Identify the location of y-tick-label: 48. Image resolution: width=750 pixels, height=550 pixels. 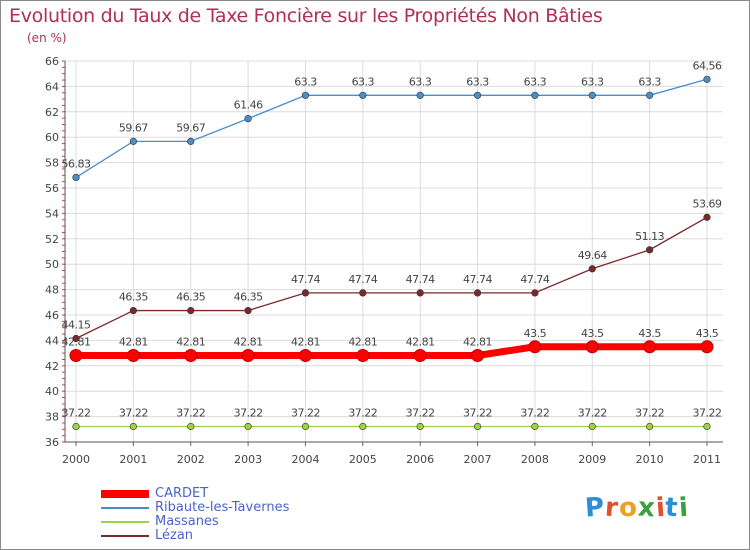
(52, 290).